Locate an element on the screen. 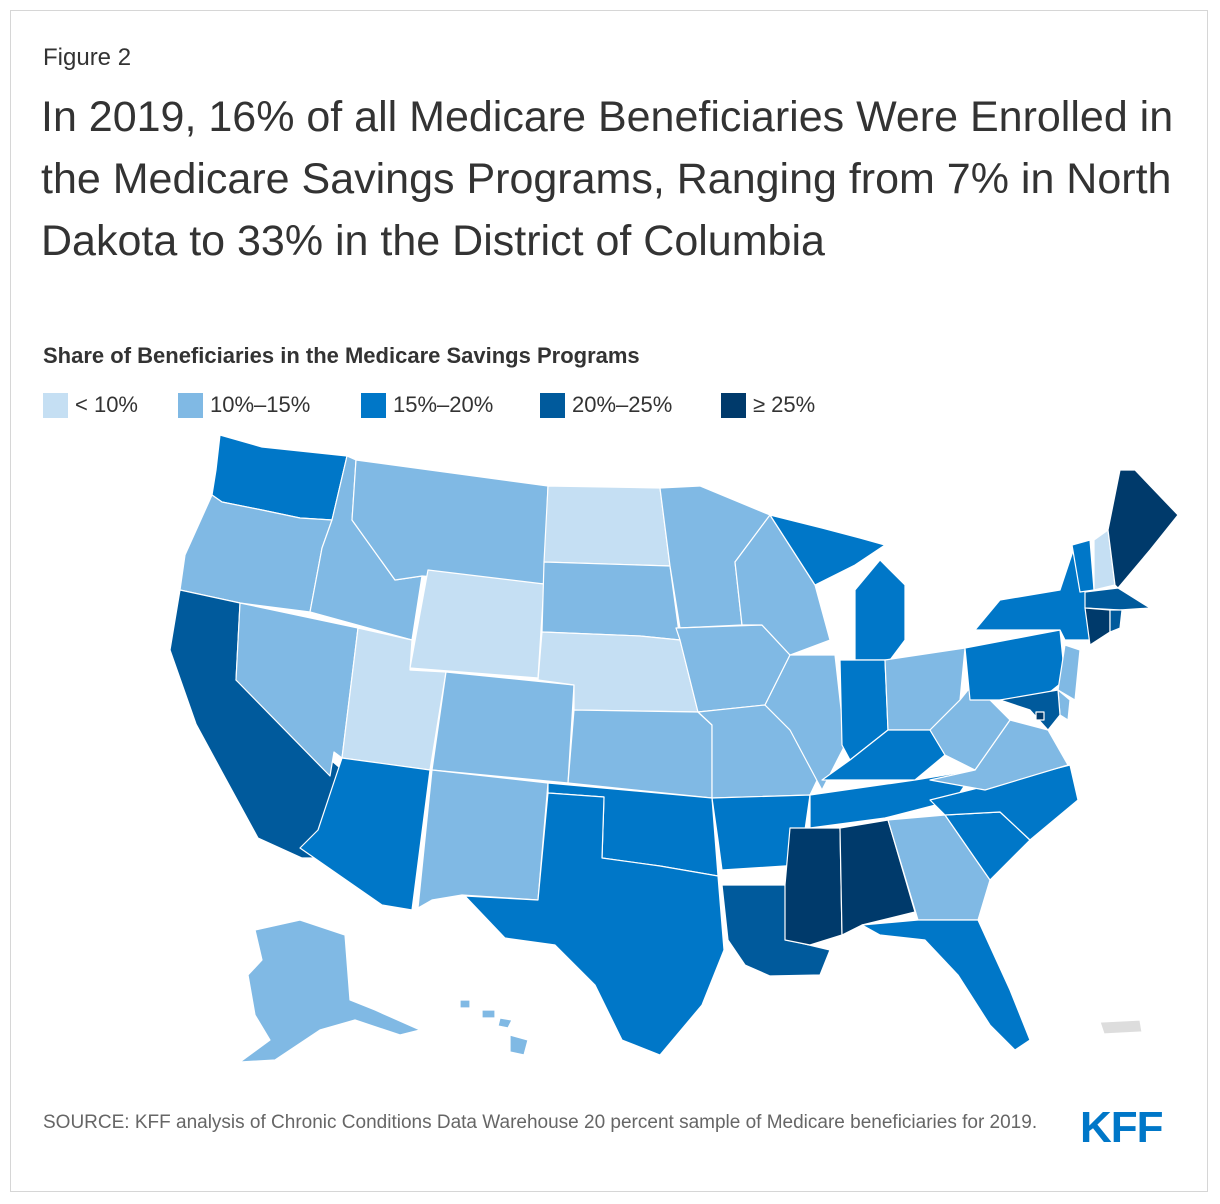 This screenshot has height=1204, width=1220. figure-label: Figure 2 is located at coordinates (87, 57).